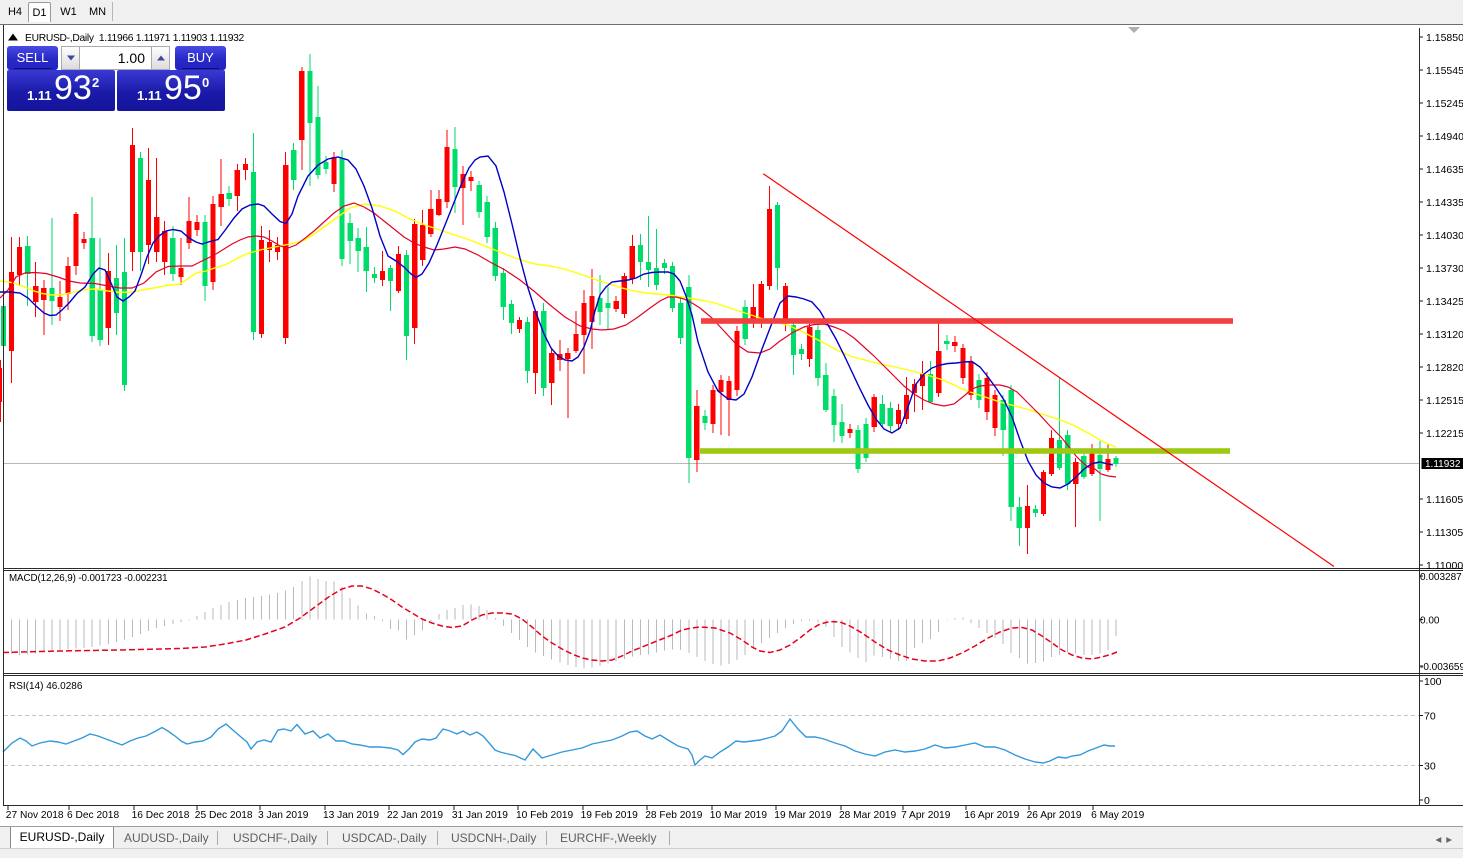 This screenshot has height=858, width=1463. What do you see at coordinates (1118, 815) in the screenshot?
I see `svg-text: 6 May 2019` at bounding box center [1118, 815].